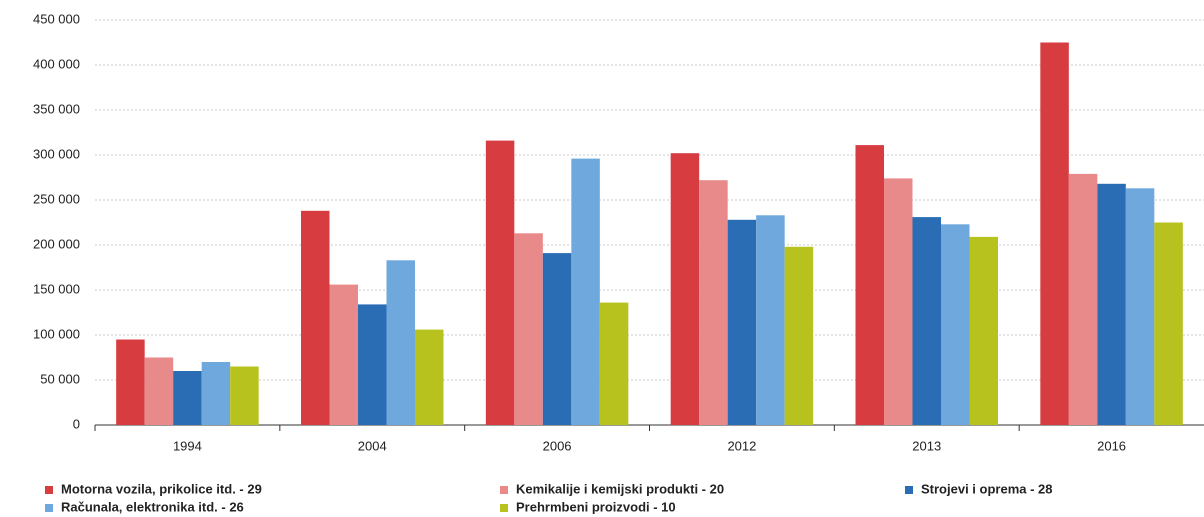  What do you see at coordinates (56, 243) in the screenshot?
I see `y-tick-label: 200 000` at bounding box center [56, 243].